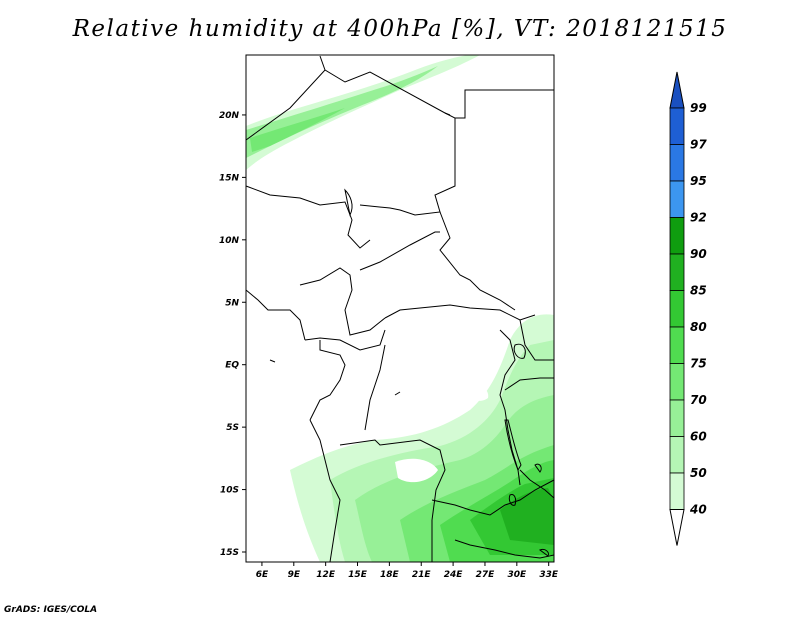 The width and height of the screenshot is (800, 618). I want to click on colorbar-level-label: 92, so click(698, 218).